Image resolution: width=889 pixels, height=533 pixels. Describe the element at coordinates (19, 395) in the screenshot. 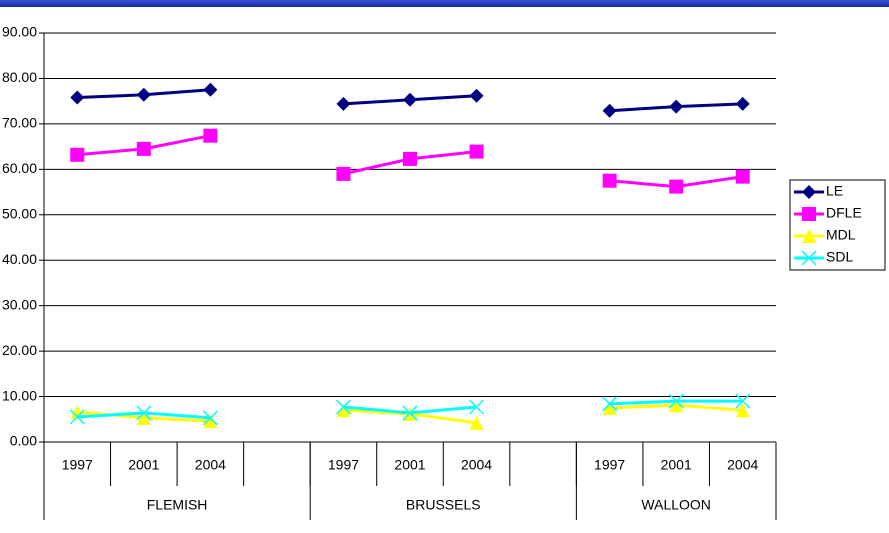

I see `y-tick-label: 10.00` at that location.